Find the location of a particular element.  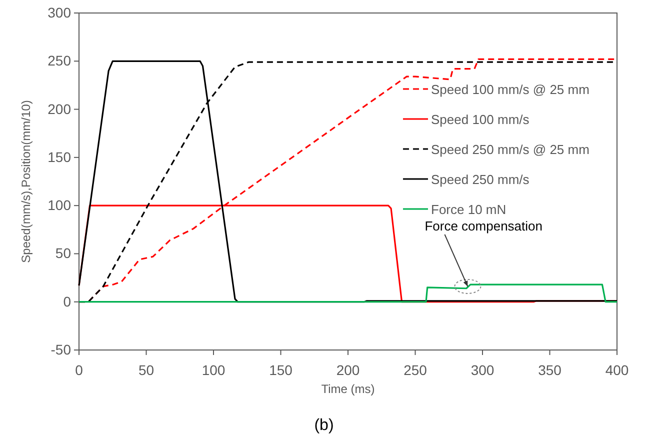

y-tick-label: 50 is located at coordinates (63, 253).